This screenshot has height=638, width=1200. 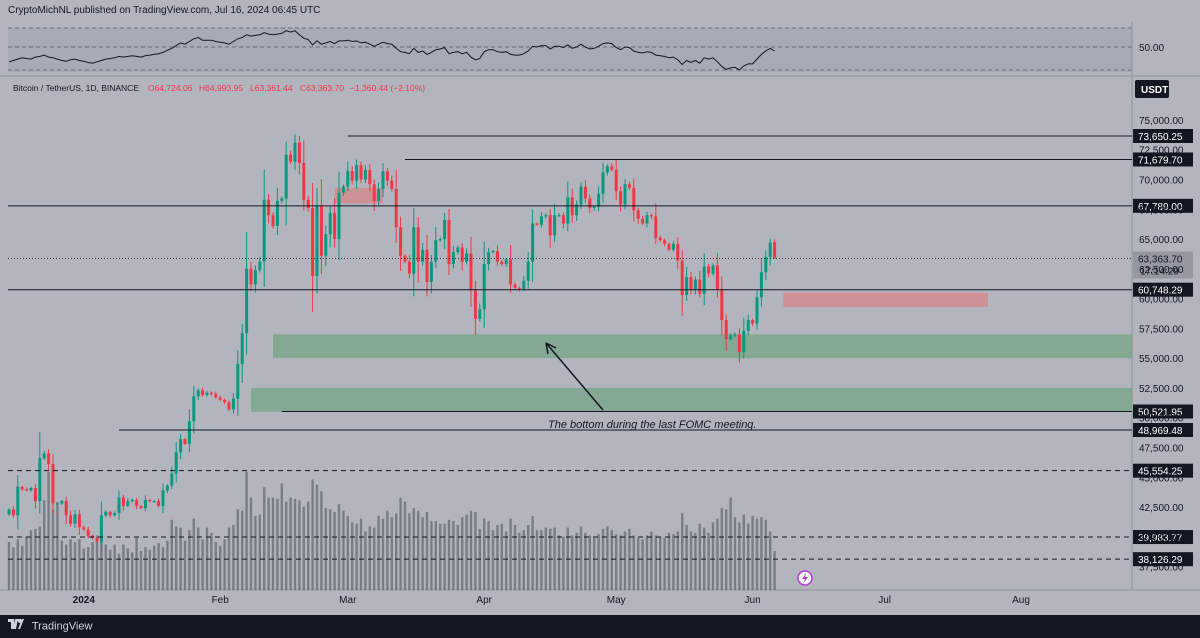 What do you see at coordinates (1160, 560) in the screenshot?
I see `level-label: 38,126.29` at bounding box center [1160, 560].